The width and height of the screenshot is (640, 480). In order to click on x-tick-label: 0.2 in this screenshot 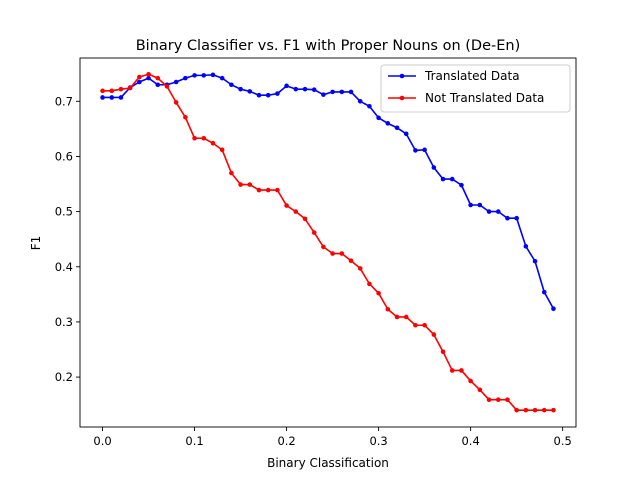, I will do `click(286, 441)`.